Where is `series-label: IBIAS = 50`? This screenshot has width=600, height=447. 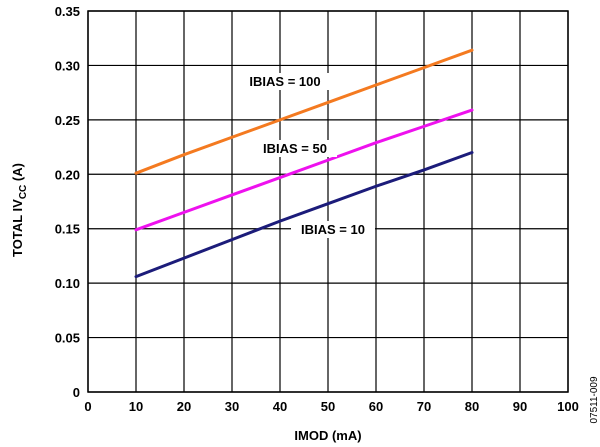
series-label: IBIAS = 50 is located at coordinates (295, 148).